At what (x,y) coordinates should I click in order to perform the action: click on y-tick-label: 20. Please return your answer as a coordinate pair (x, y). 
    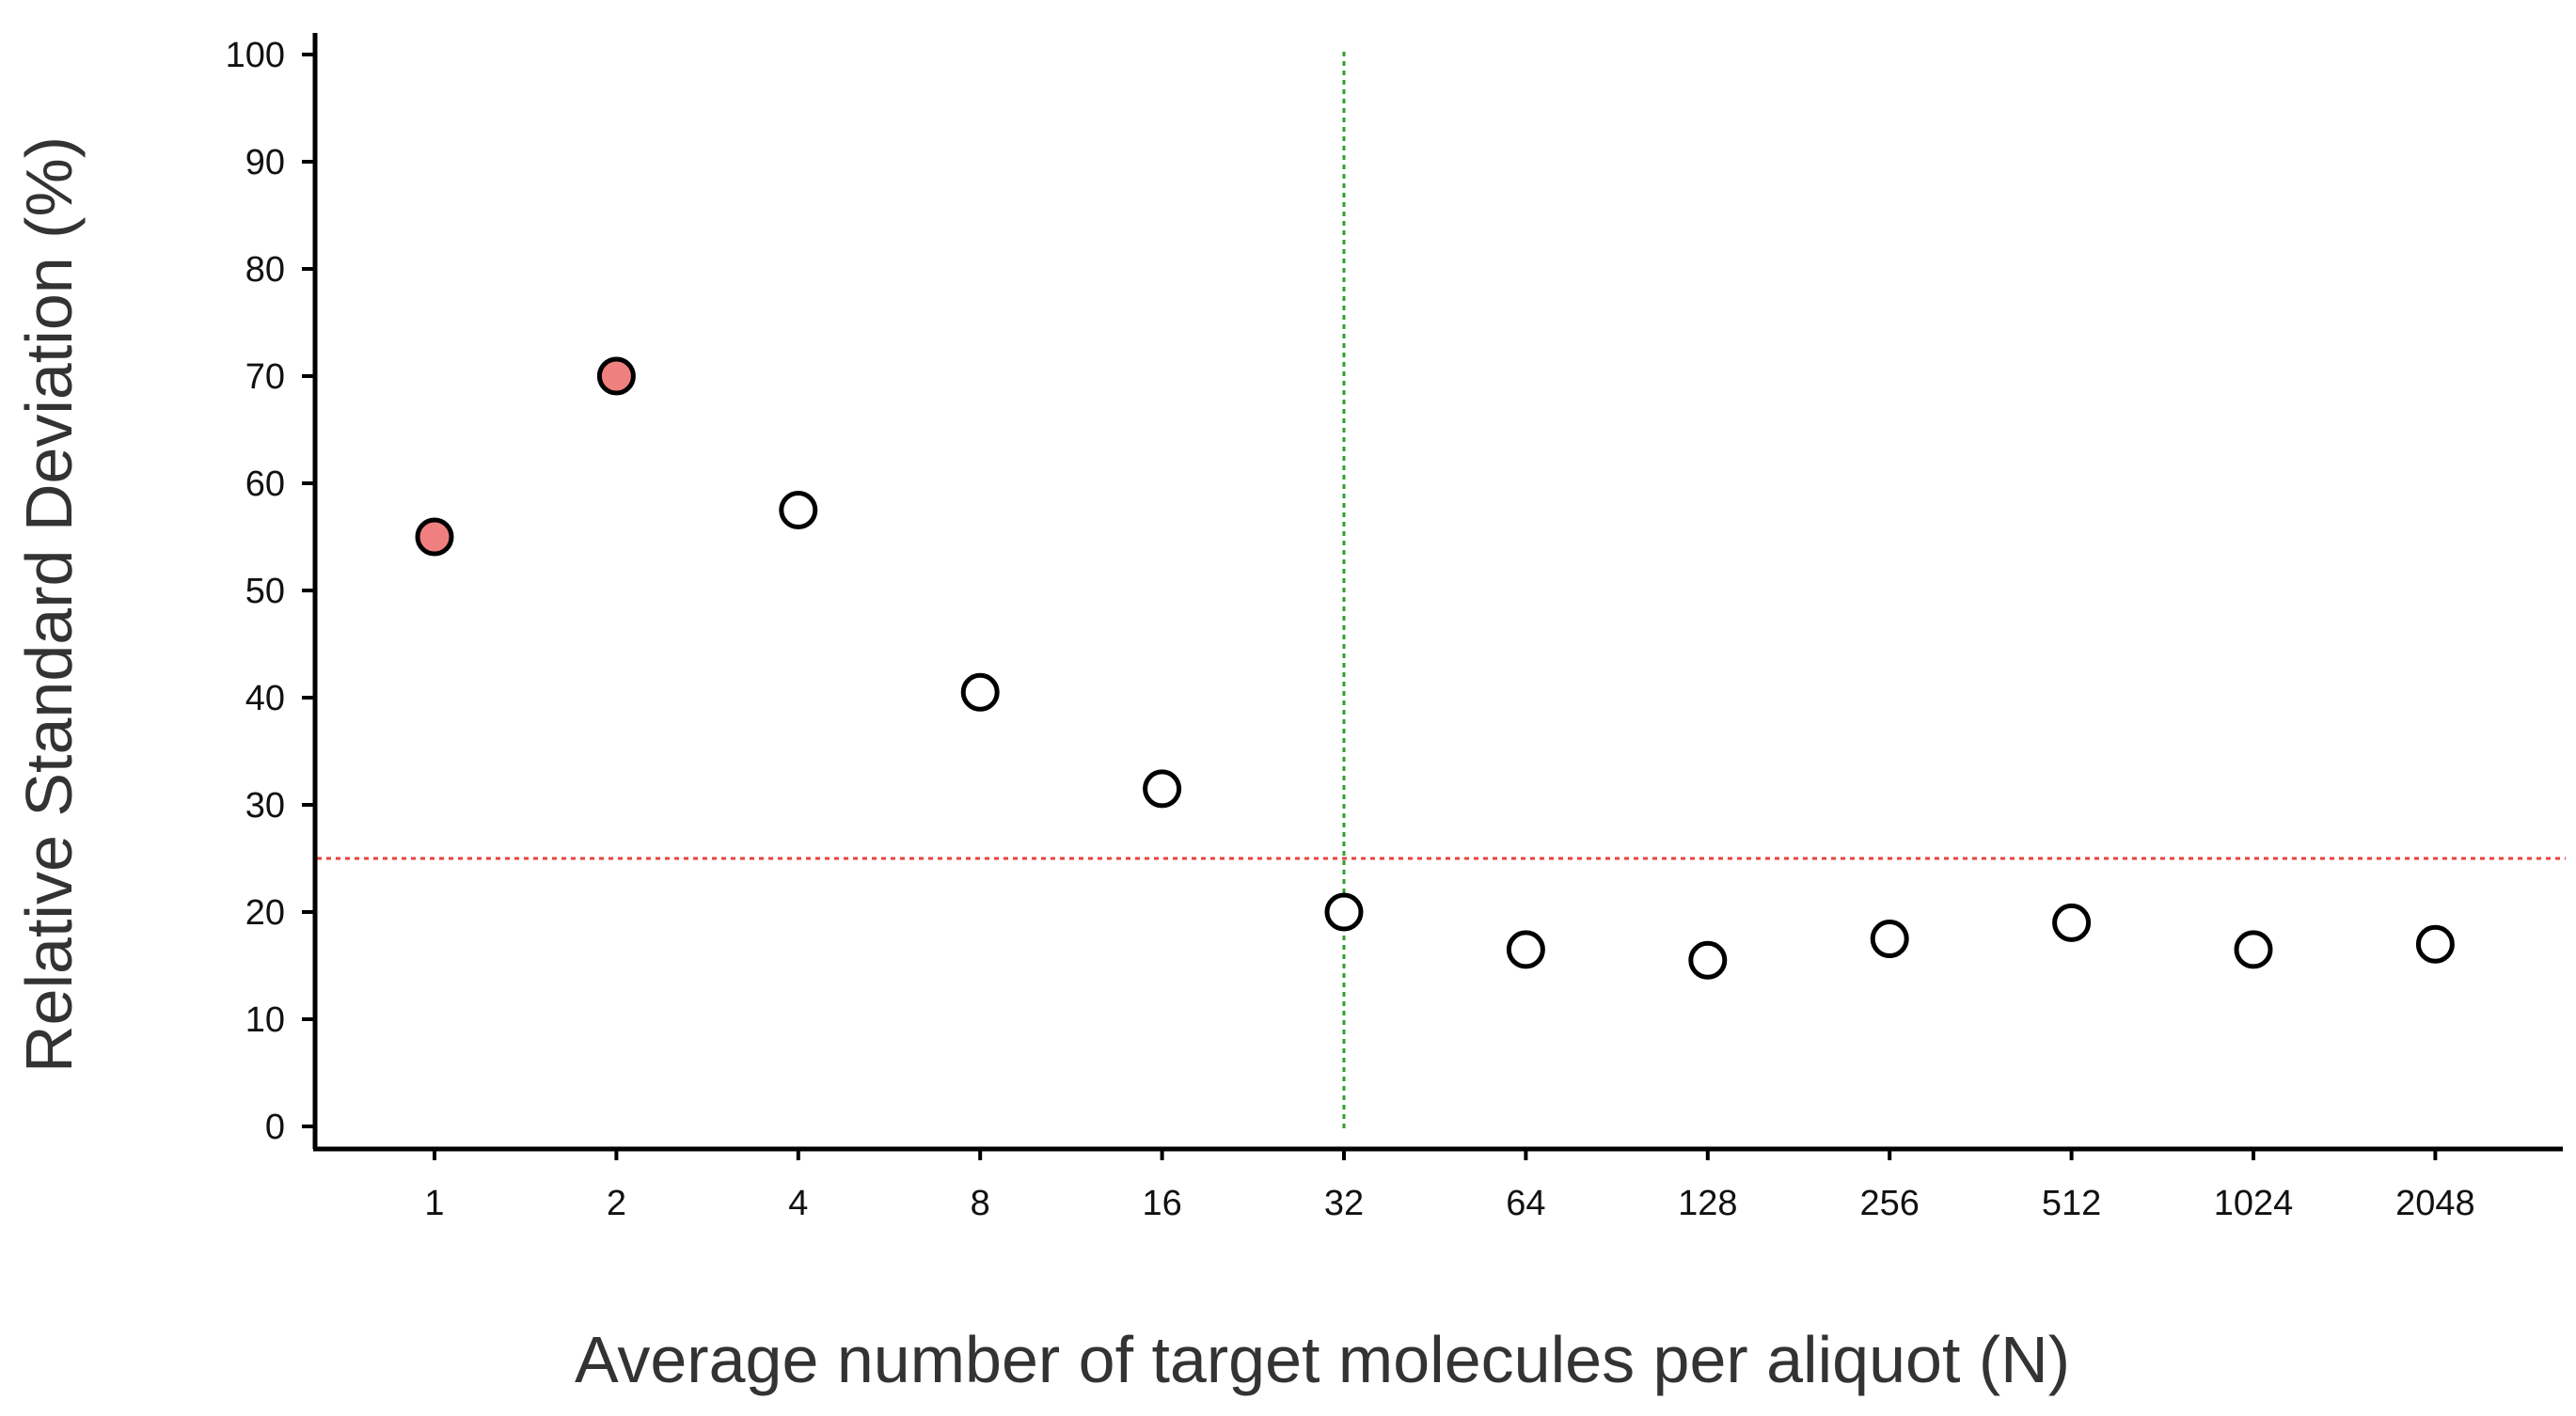
    Looking at the image, I should click on (265, 913).